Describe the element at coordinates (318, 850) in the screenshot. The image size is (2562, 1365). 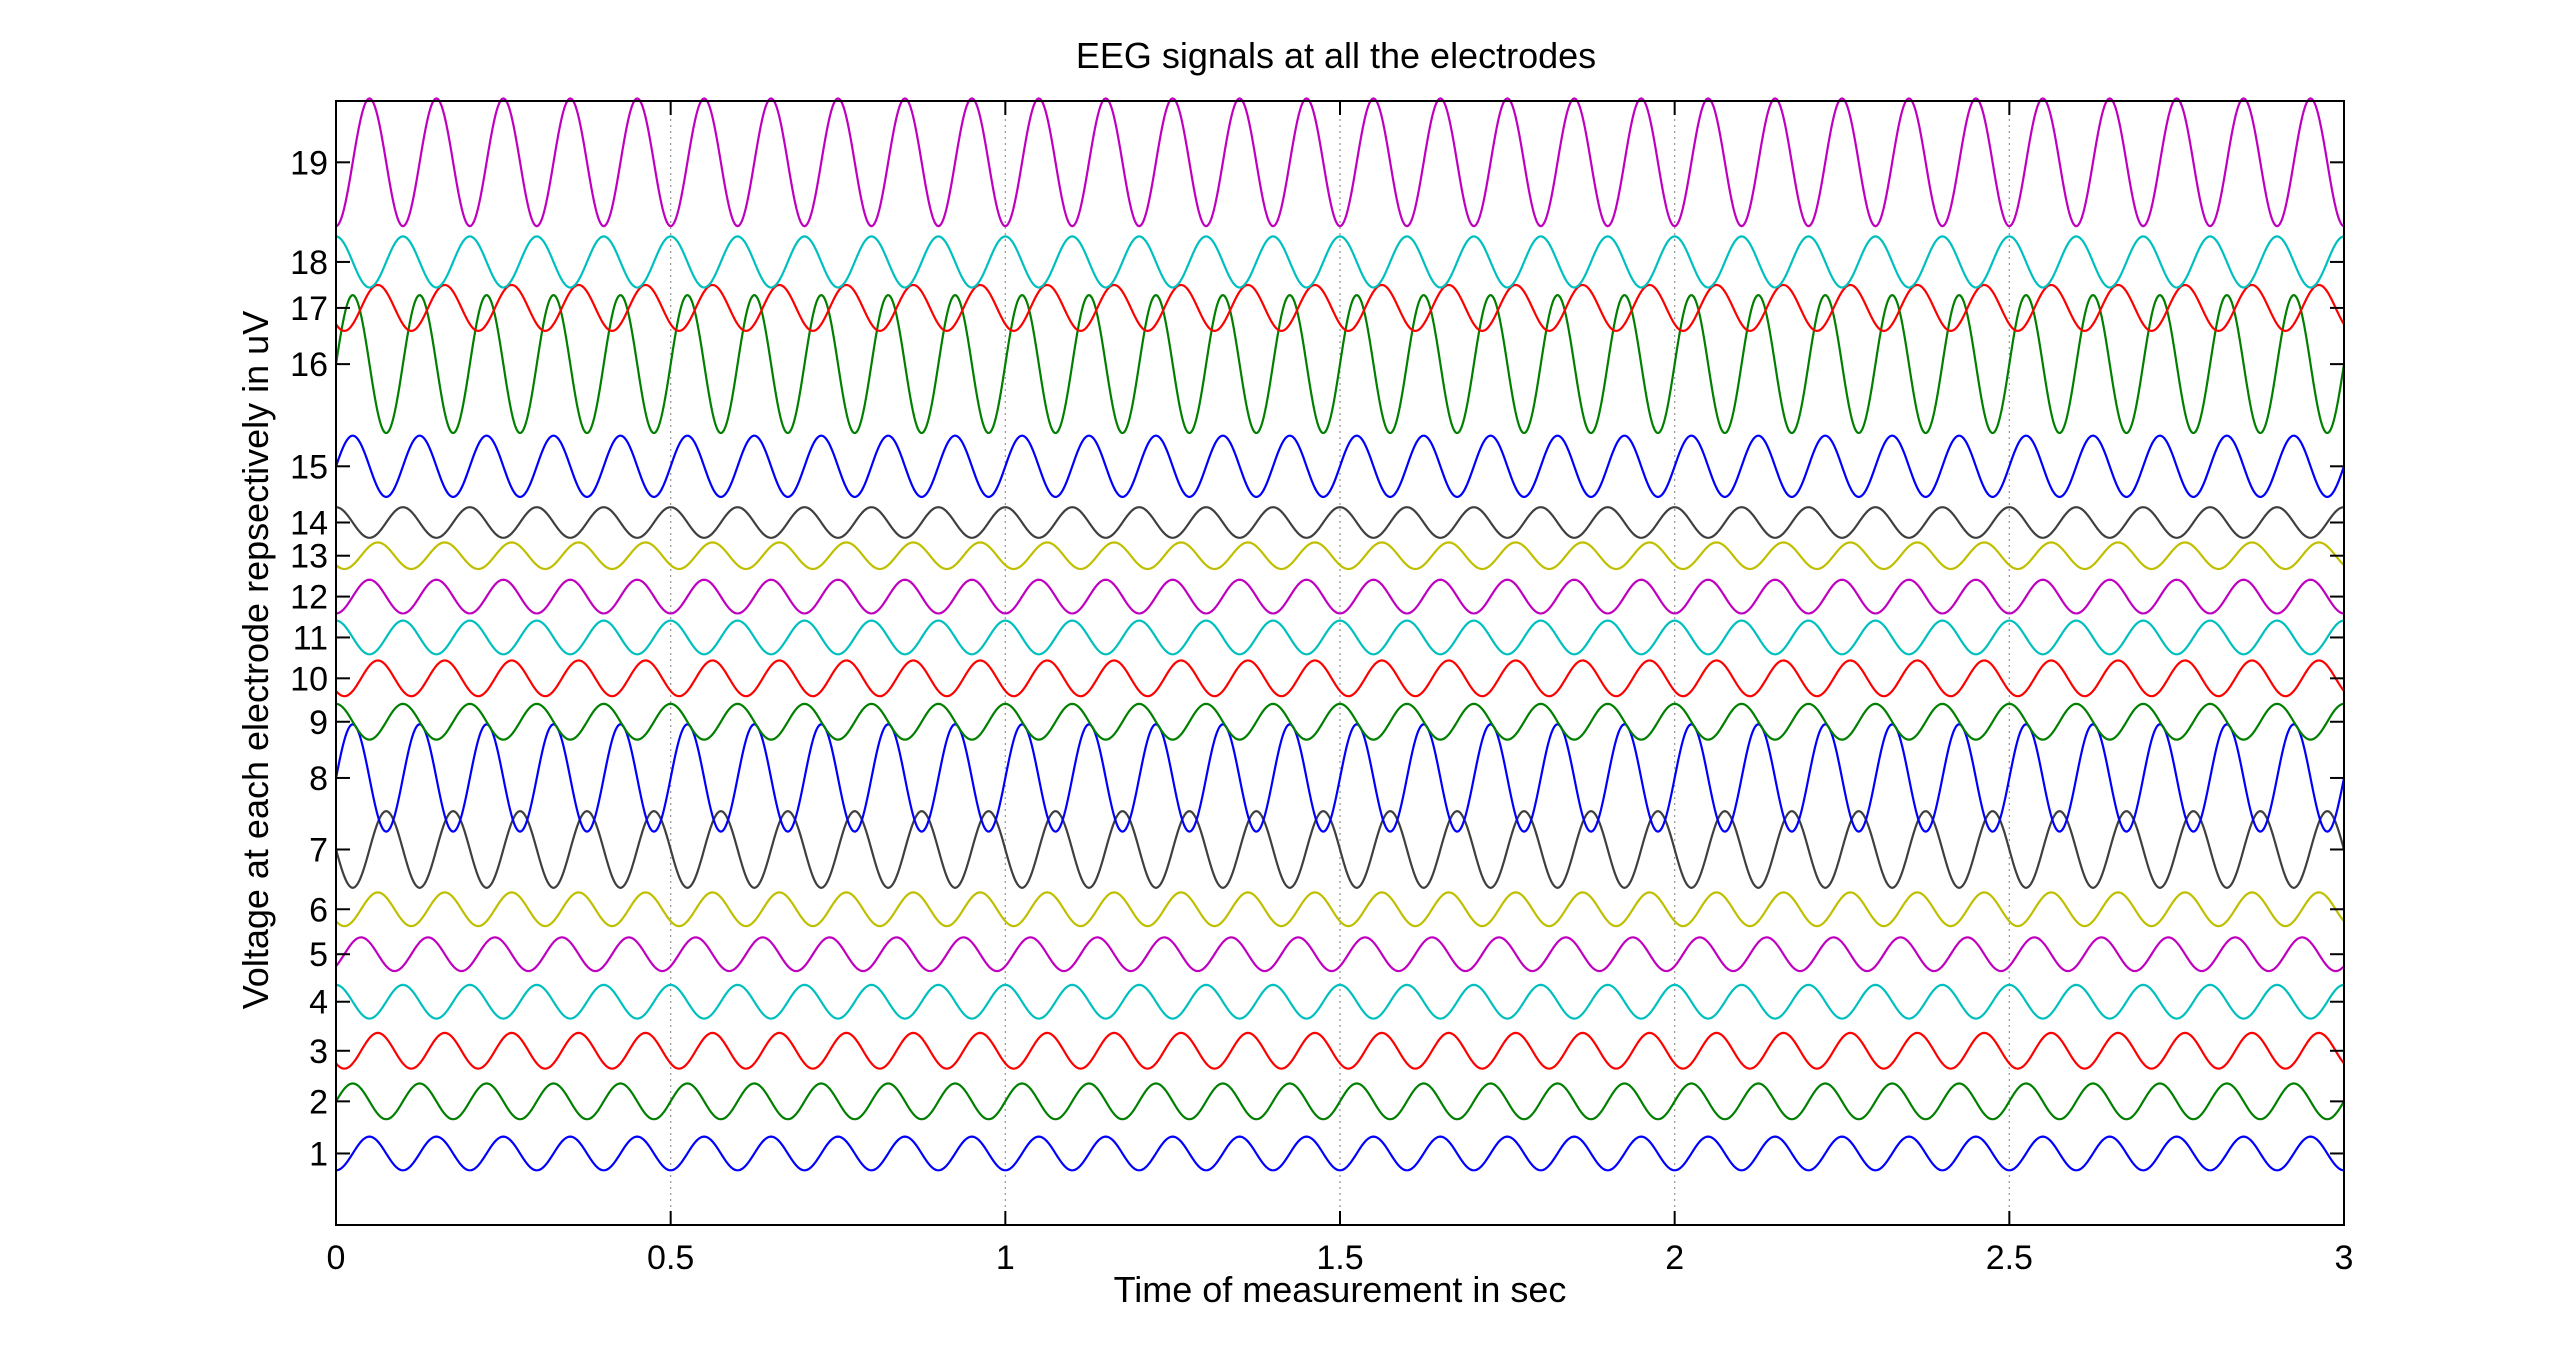
I see `y-tick-label: 7` at that location.